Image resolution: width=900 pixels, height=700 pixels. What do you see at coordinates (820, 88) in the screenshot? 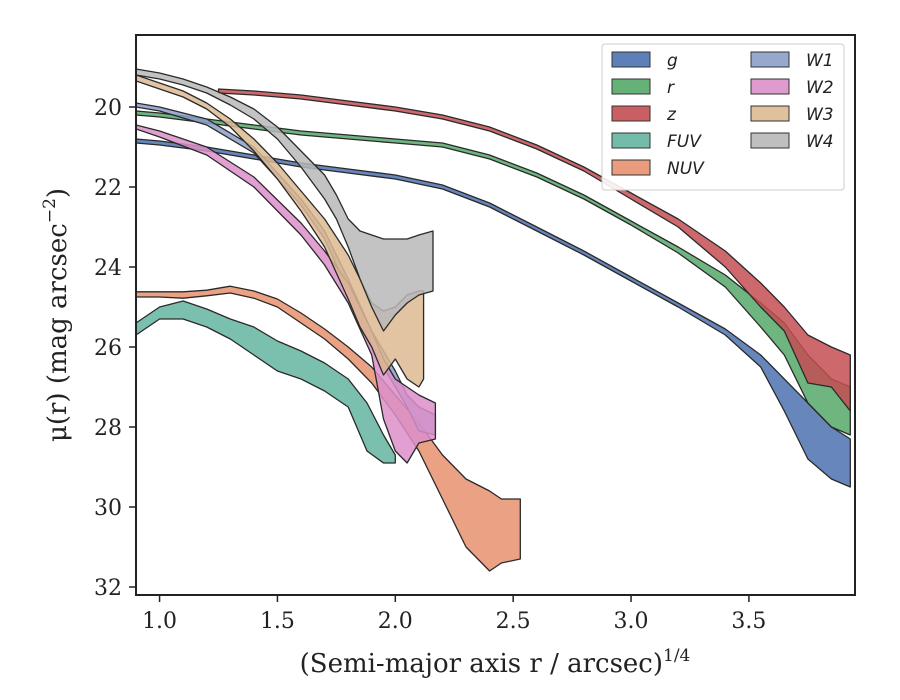
I see `legend-label-w2: W2` at bounding box center [820, 88].